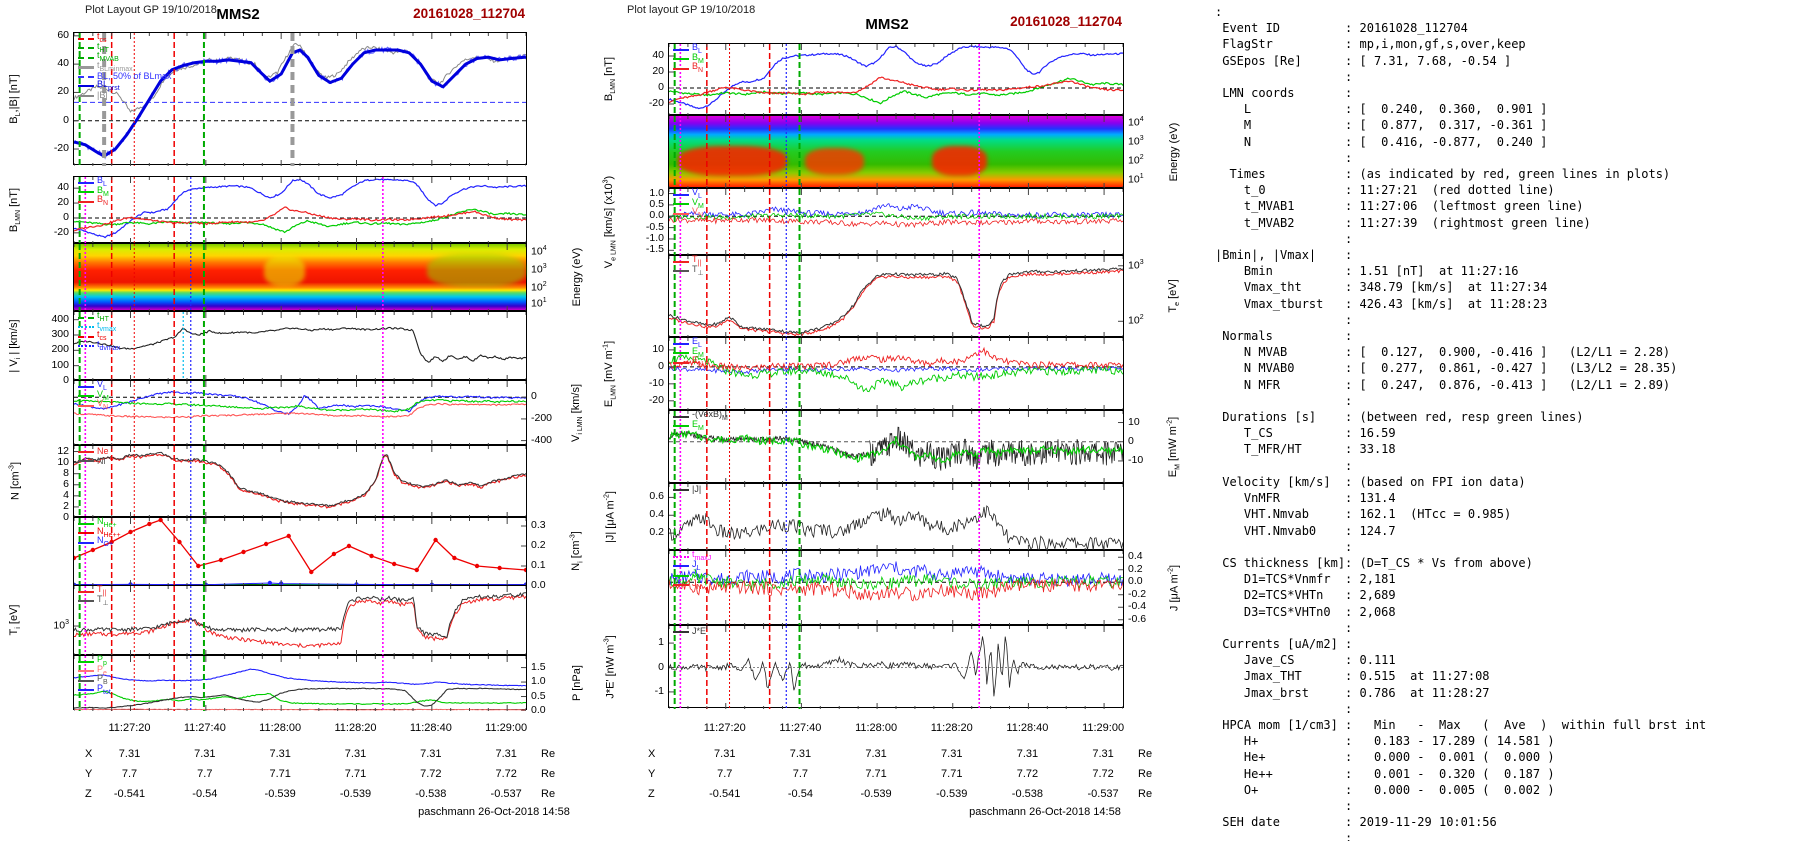 This screenshot has width=1804, height=841. What do you see at coordinates (494, 812) in the screenshot?
I see `footer-left: paschmann 26-Oct-2018 14:58` at bounding box center [494, 812].